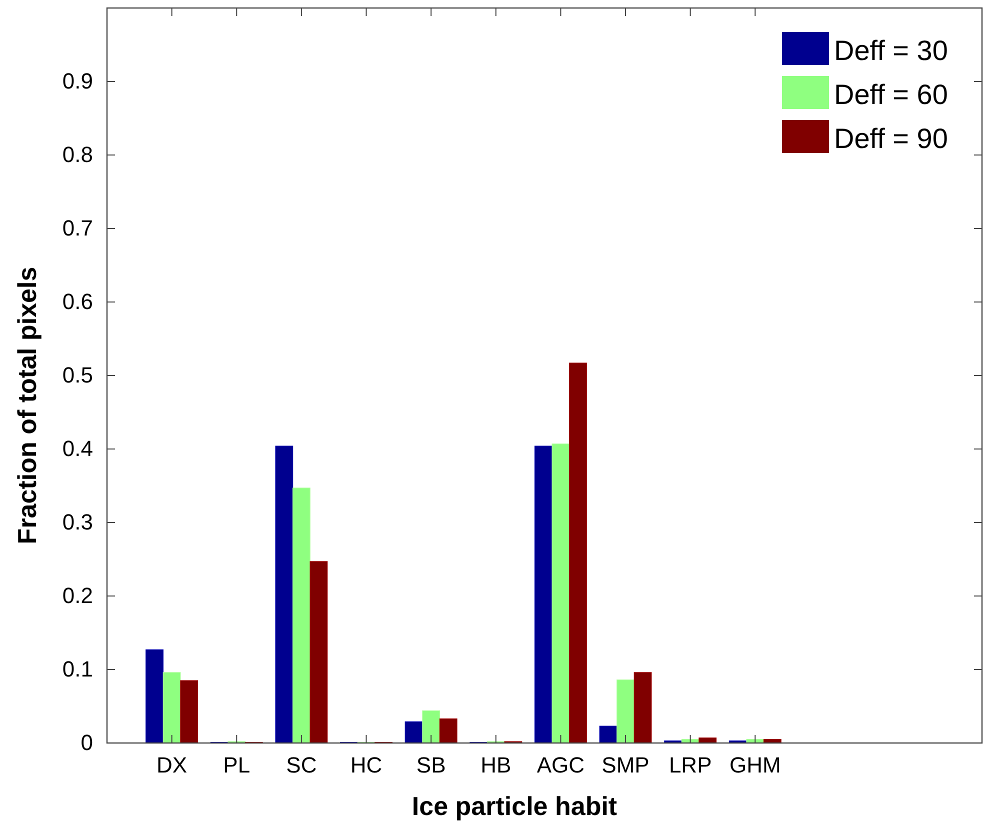 This screenshot has width=984, height=833. What do you see at coordinates (77, 81) in the screenshot?
I see `y-tick-label: 0.9` at bounding box center [77, 81].